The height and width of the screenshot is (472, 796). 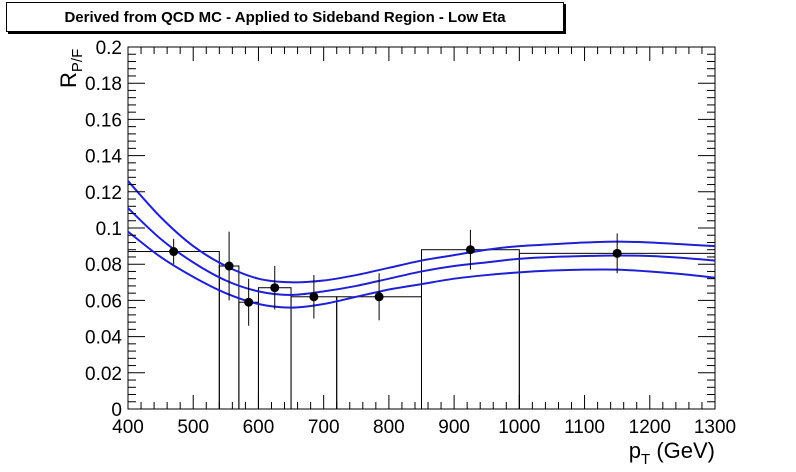 What do you see at coordinates (519, 427) in the screenshot?
I see `x-tick-label: 1000` at bounding box center [519, 427].